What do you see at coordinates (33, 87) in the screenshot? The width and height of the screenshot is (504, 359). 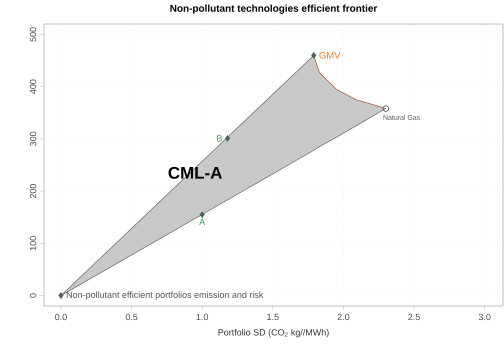 I see `y-tick-label: 400` at bounding box center [33, 87].